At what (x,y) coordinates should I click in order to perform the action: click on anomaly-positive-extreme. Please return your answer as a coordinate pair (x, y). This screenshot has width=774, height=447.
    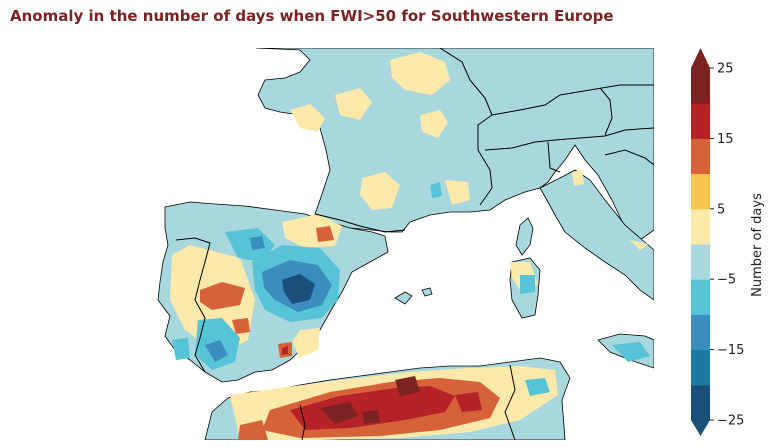
    Looking at the image, I should click on (370, 400).